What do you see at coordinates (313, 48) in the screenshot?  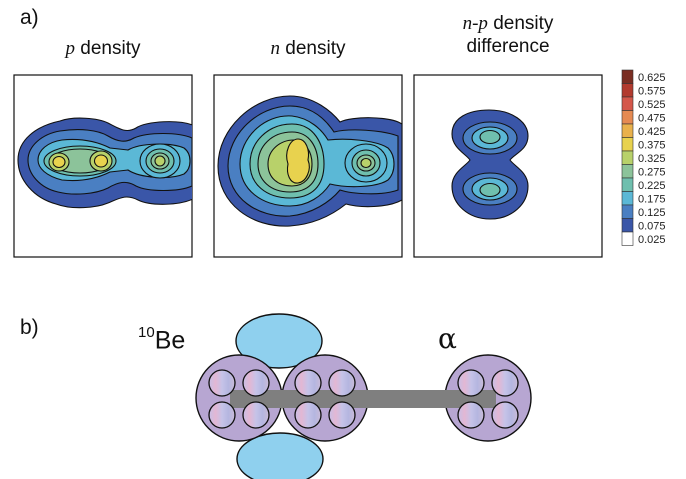 I see `n-density-text: density` at bounding box center [313, 48].